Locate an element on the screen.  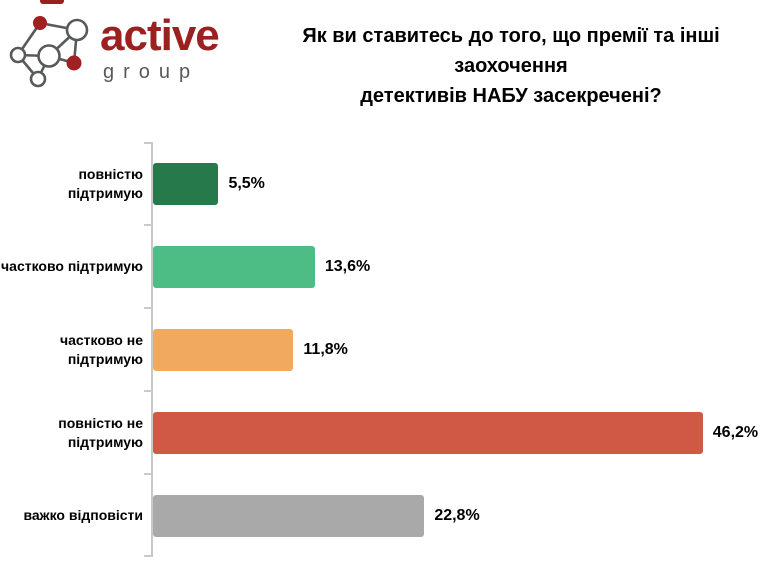
value-label: 13,6% is located at coordinates (347, 266).